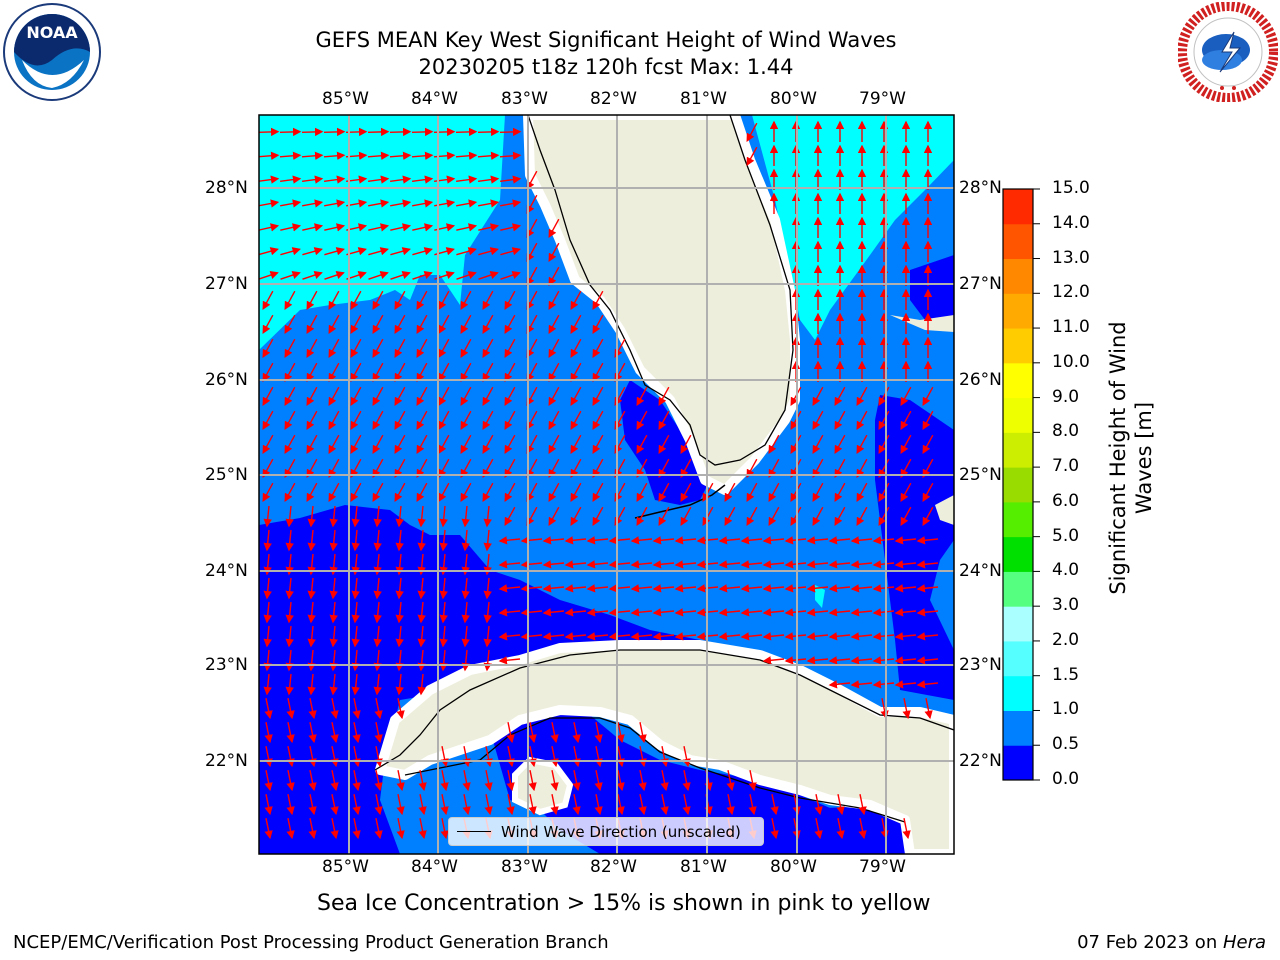 The image size is (1280, 960). Describe the element at coordinates (1021, 484) in the screenshot. I see `colorbar` at that location.